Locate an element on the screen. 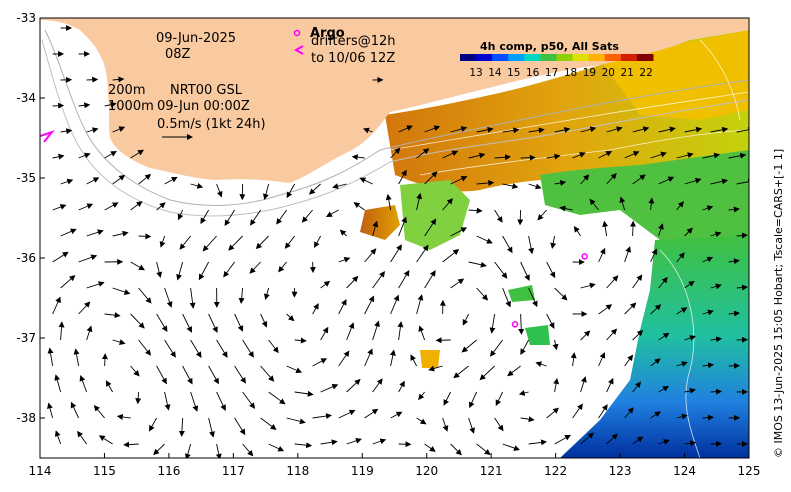  map-date: 09-Jun-2025 is located at coordinates (196, 38).